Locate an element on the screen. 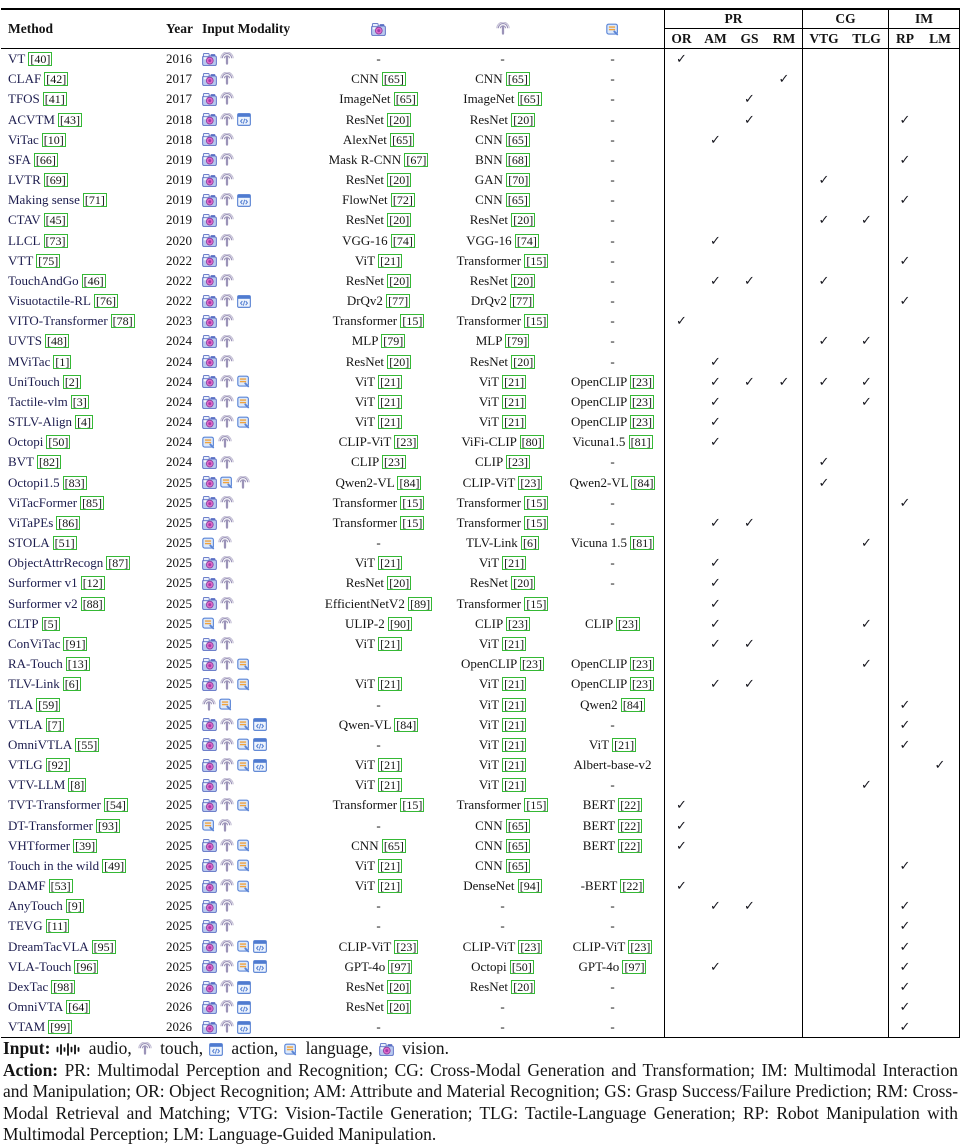 The width and height of the screenshot is (961, 1146). citation-link: [48] is located at coordinates (56, 341).